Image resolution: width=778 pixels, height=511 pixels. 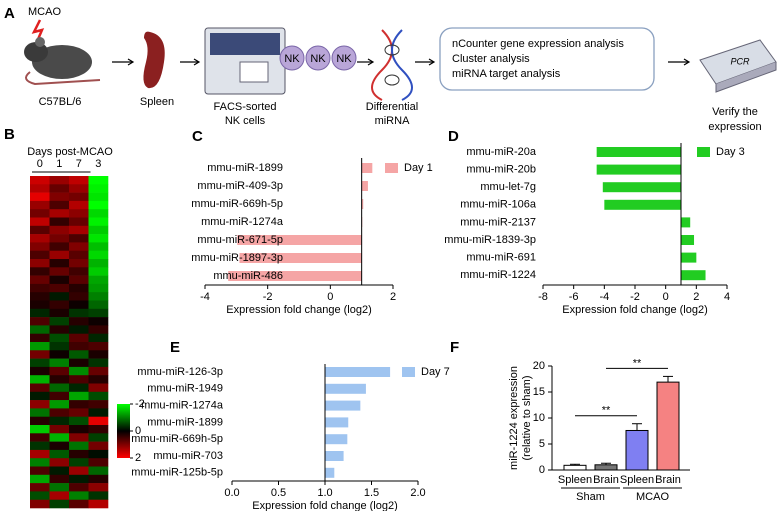 I want to click on y-tick-label: mmu-miR-126-3p, so click(x=180, y=372).